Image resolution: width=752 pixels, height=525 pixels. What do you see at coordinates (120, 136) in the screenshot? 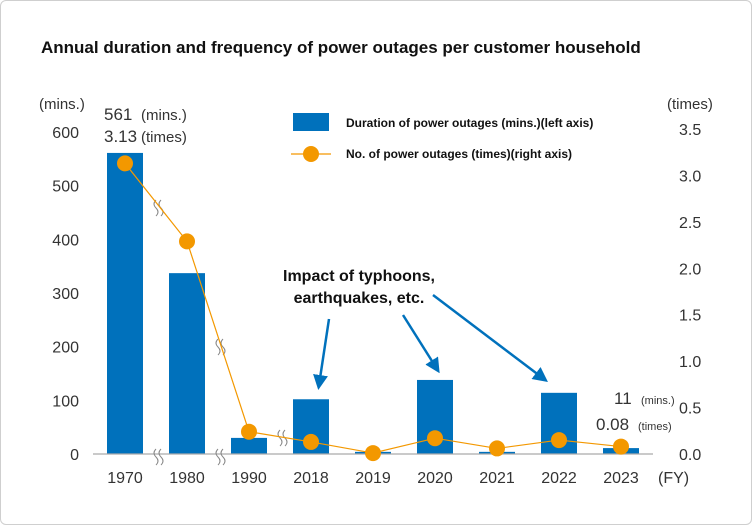
I see `annotation-first-count: 3.13` at bounding box center [120, 136].